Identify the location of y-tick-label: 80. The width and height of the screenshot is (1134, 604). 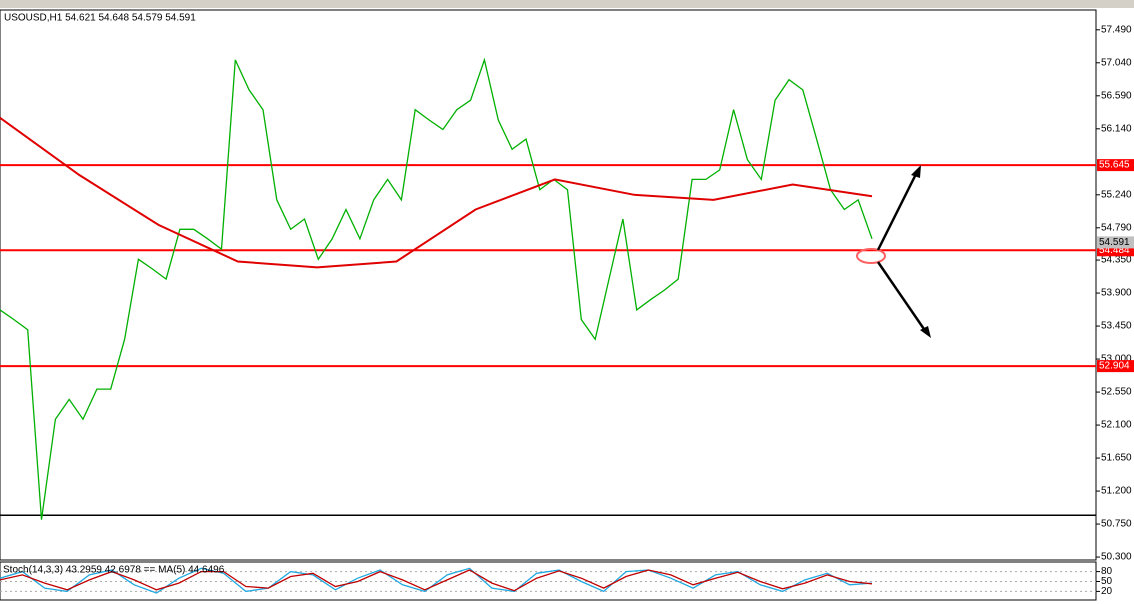
(1107, 571).